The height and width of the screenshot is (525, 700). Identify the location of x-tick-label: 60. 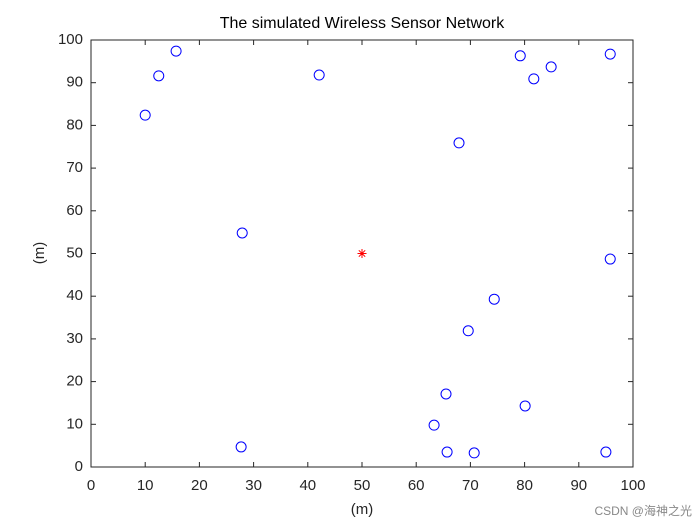
(416, 485).